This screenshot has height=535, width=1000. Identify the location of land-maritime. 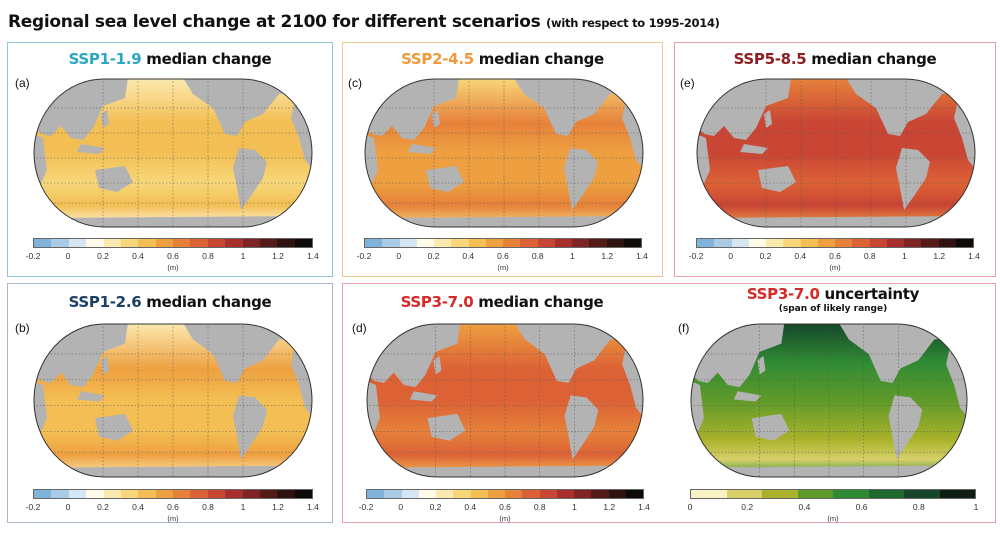
(91, 149).